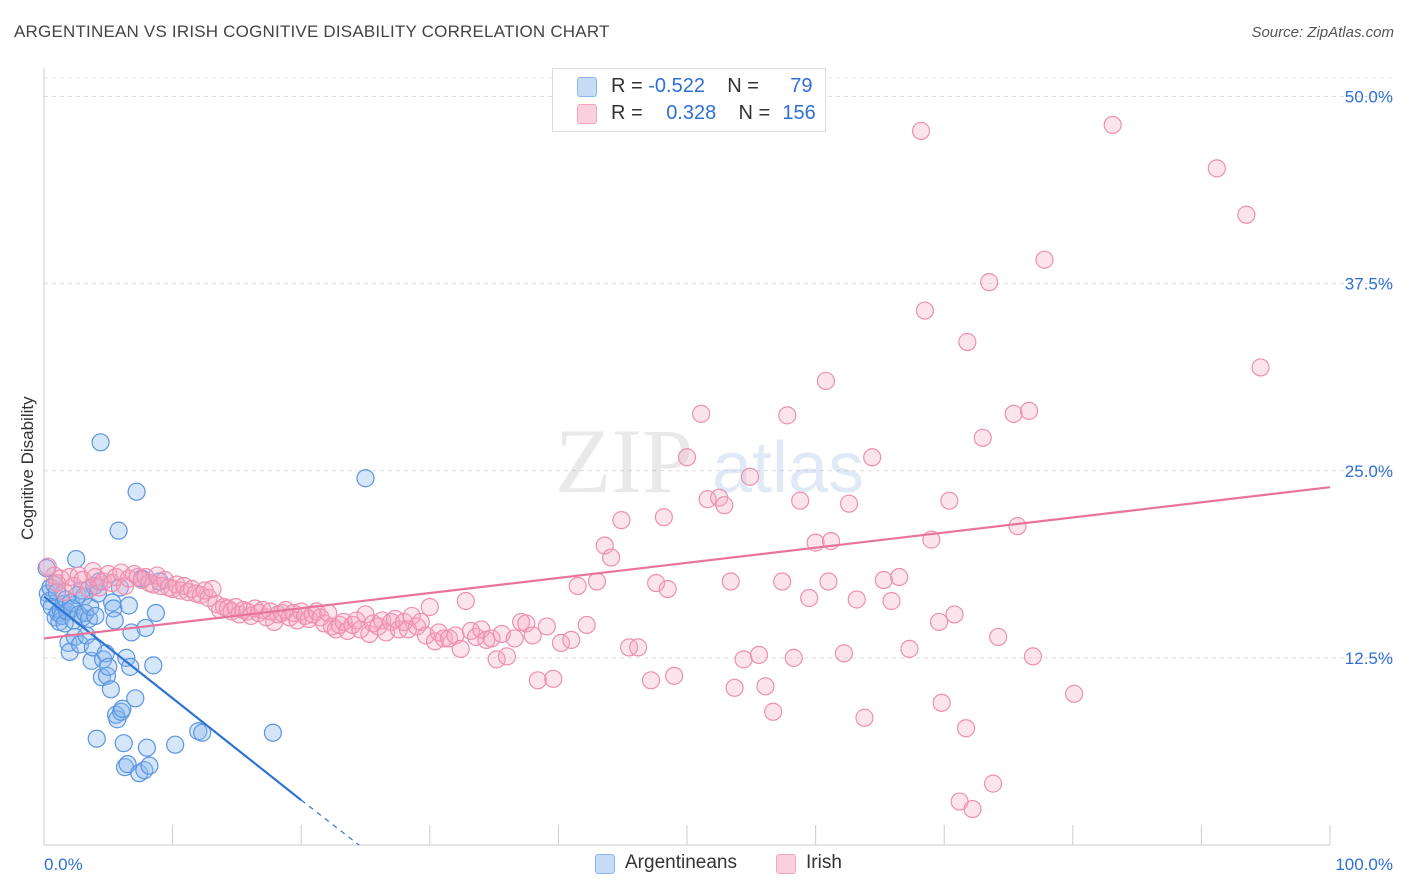 This screenshot has width=1406, height=892. I want to click on y-tick-label: 12.5%, so click(1369, 658).